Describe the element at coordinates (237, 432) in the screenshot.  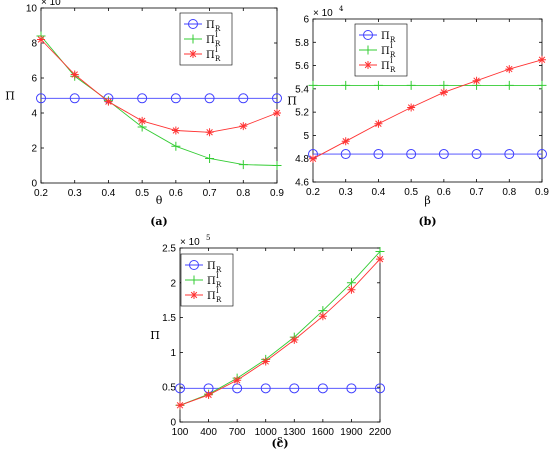
I see `x-tick-label: 700` at that location.